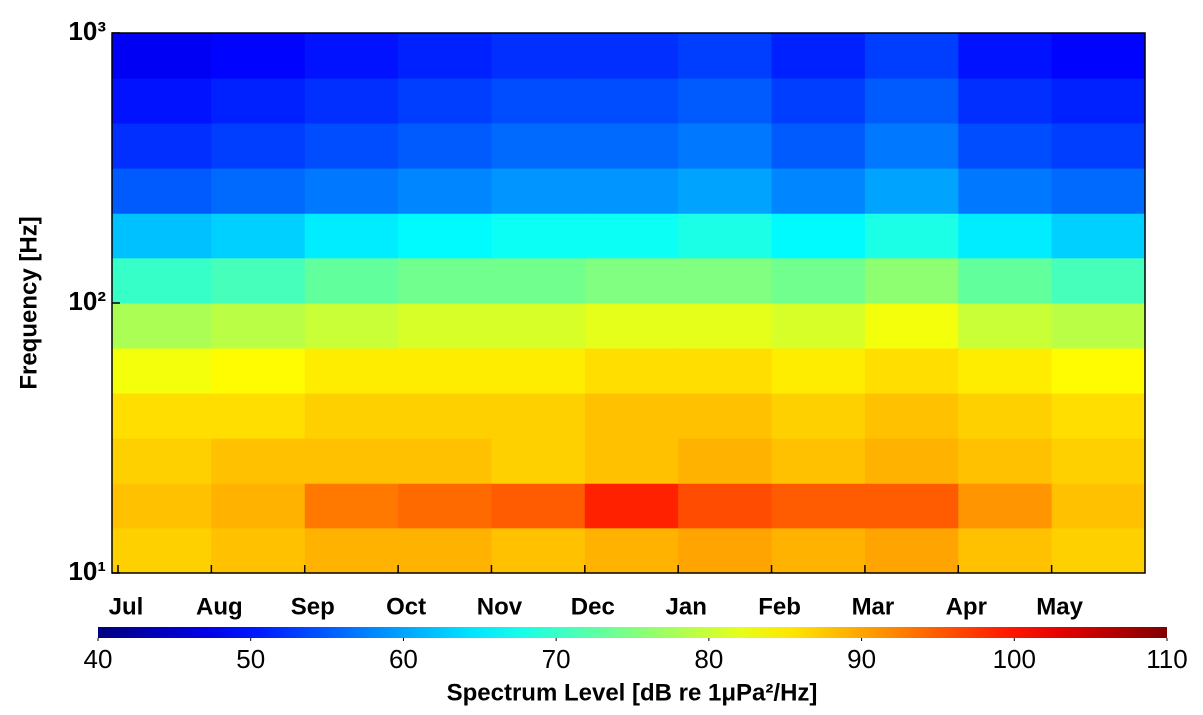  I want to click on colorbar-label: Spectrum Level [dB re 1μPa²/Hz], so click(632, 692).